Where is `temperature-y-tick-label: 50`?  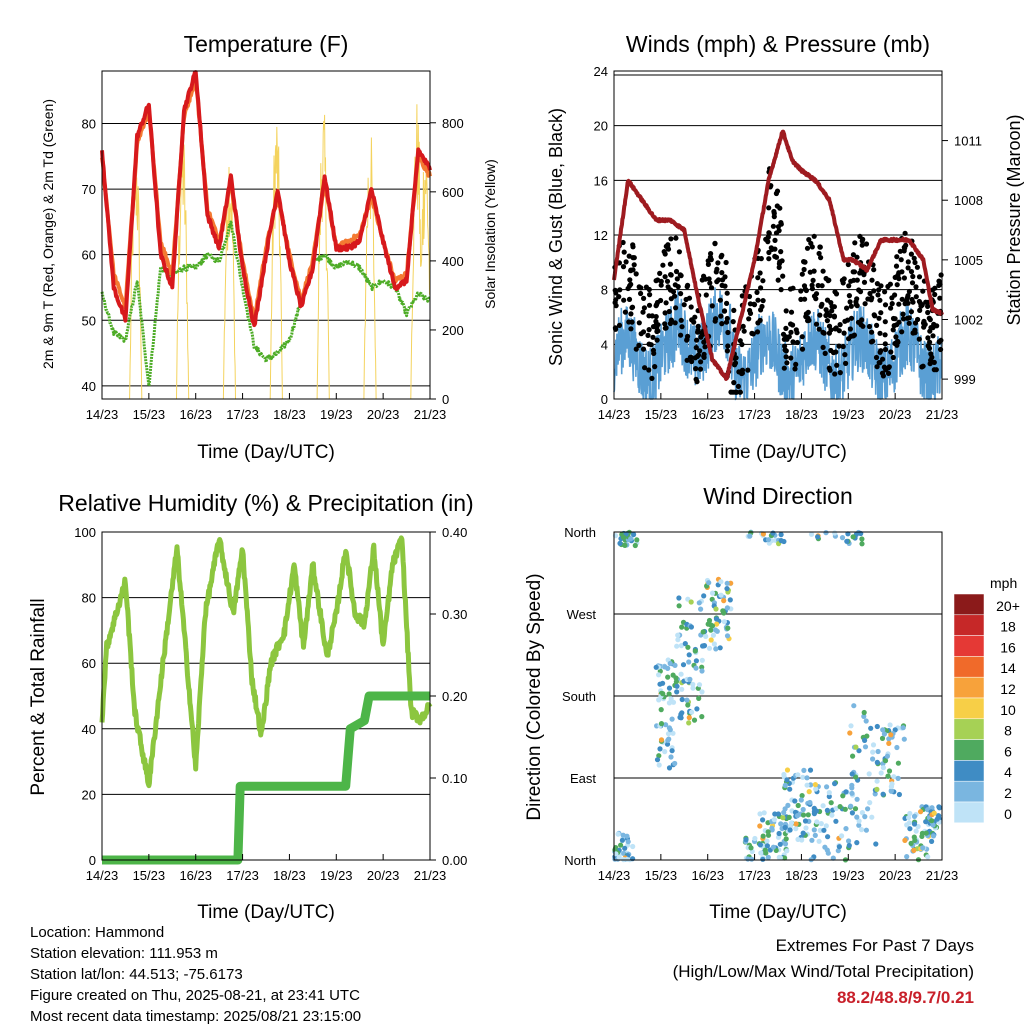
temperature-y-tick-label: 50 is located at coordinates (89, 320).